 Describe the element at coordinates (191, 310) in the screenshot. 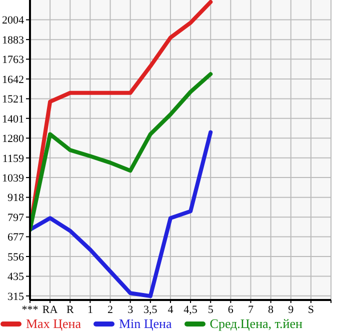

I see `x-tick-label: 4,5` at that location.